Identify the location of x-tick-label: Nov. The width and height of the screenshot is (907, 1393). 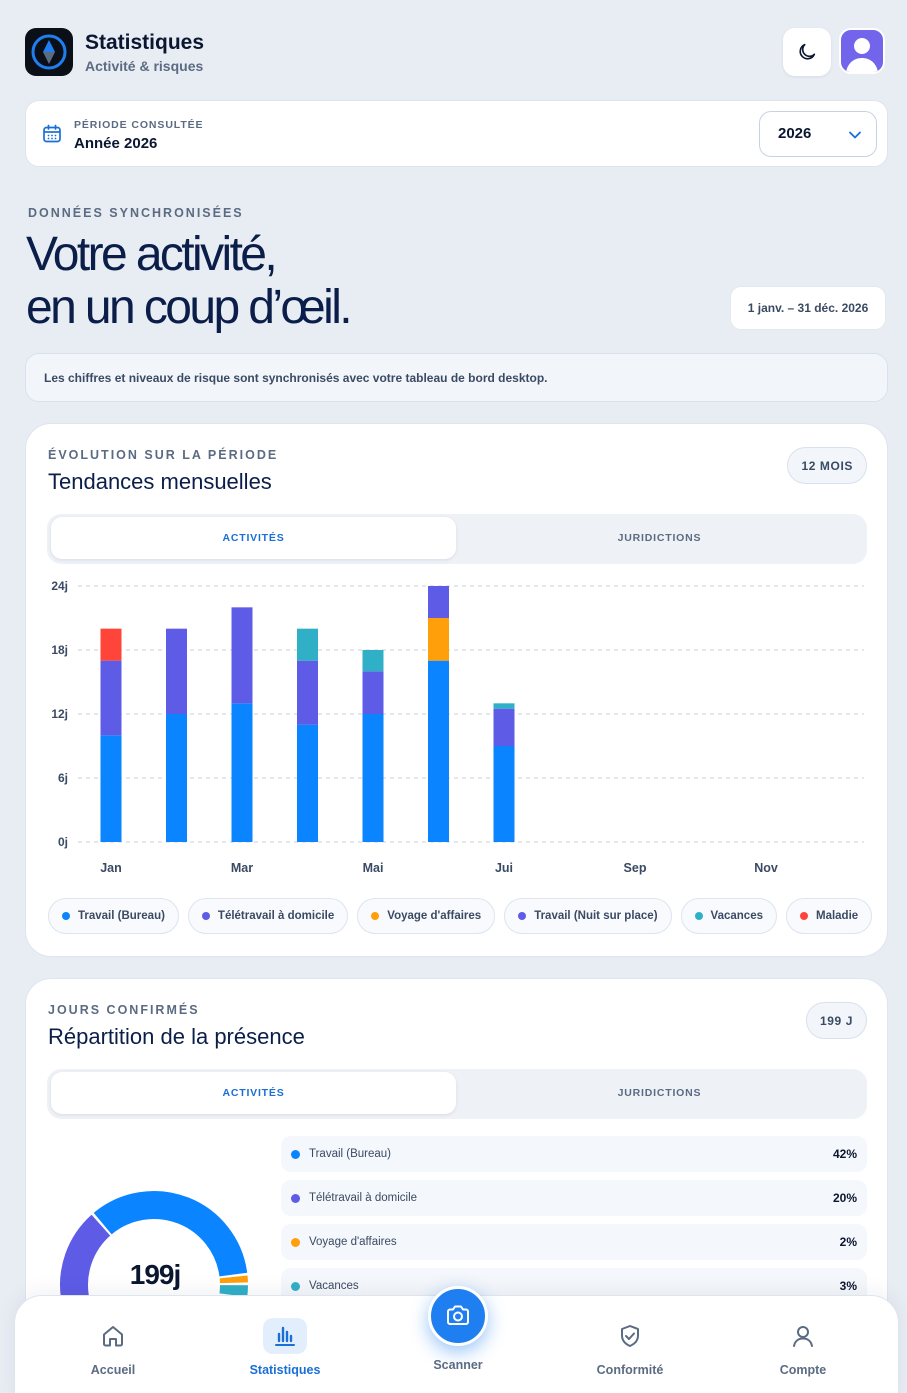
(766, 868).